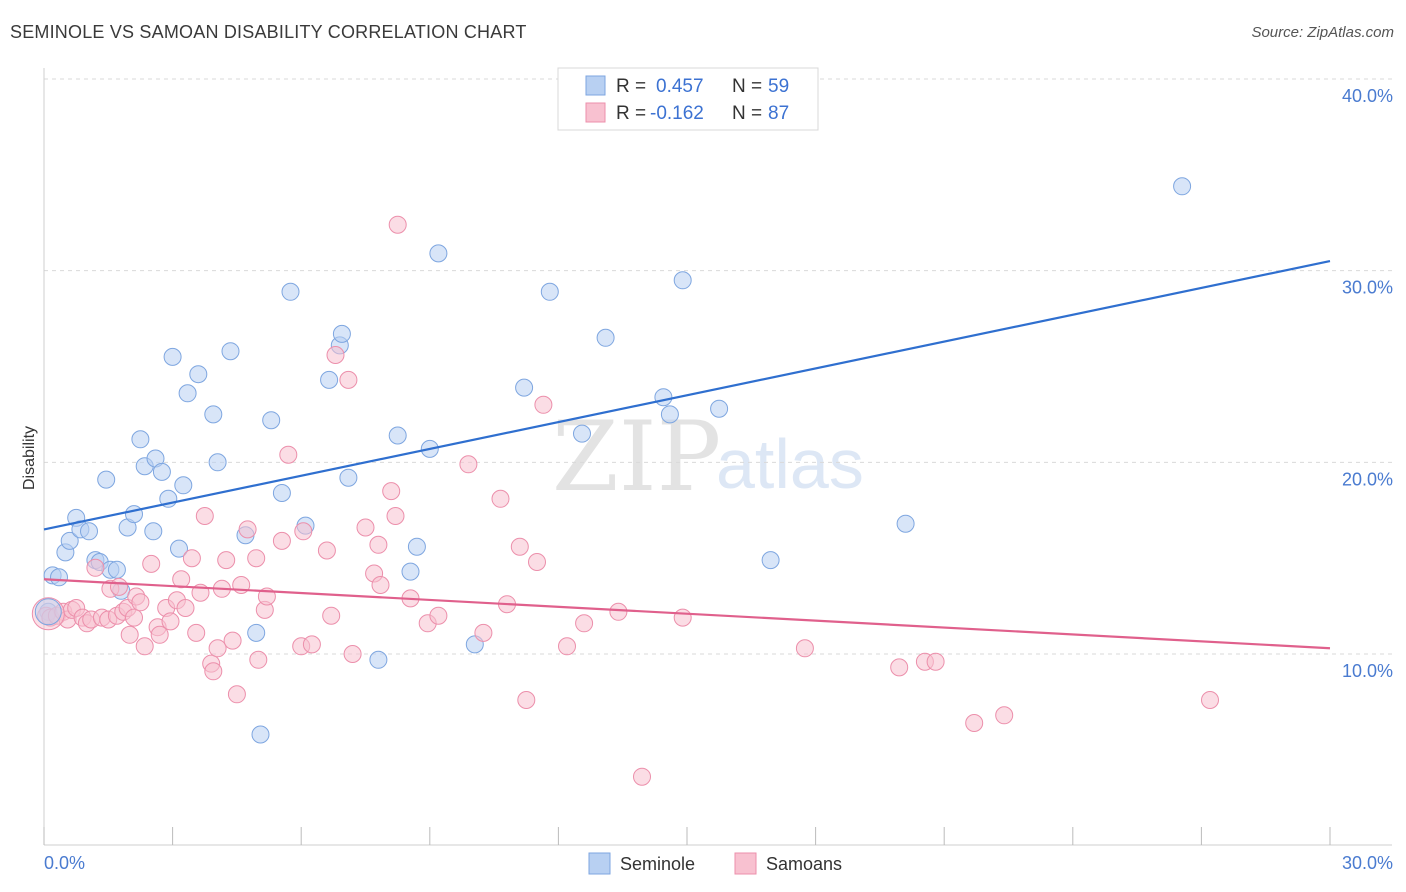 This screenshot has width=1406, height=892. Describe the element at coordinates (48, 612) in the screenshot. I see `seminole-cluster-point` at that location.